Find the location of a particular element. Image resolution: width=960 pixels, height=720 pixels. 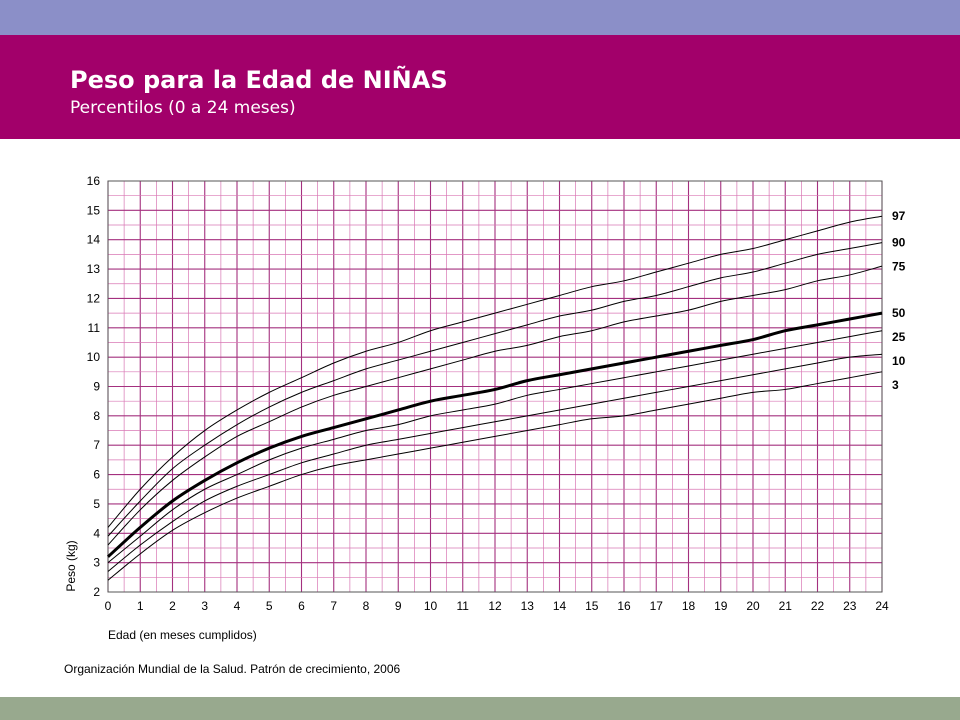

x-tick-label: 23 is located at coordinates (850, 606).